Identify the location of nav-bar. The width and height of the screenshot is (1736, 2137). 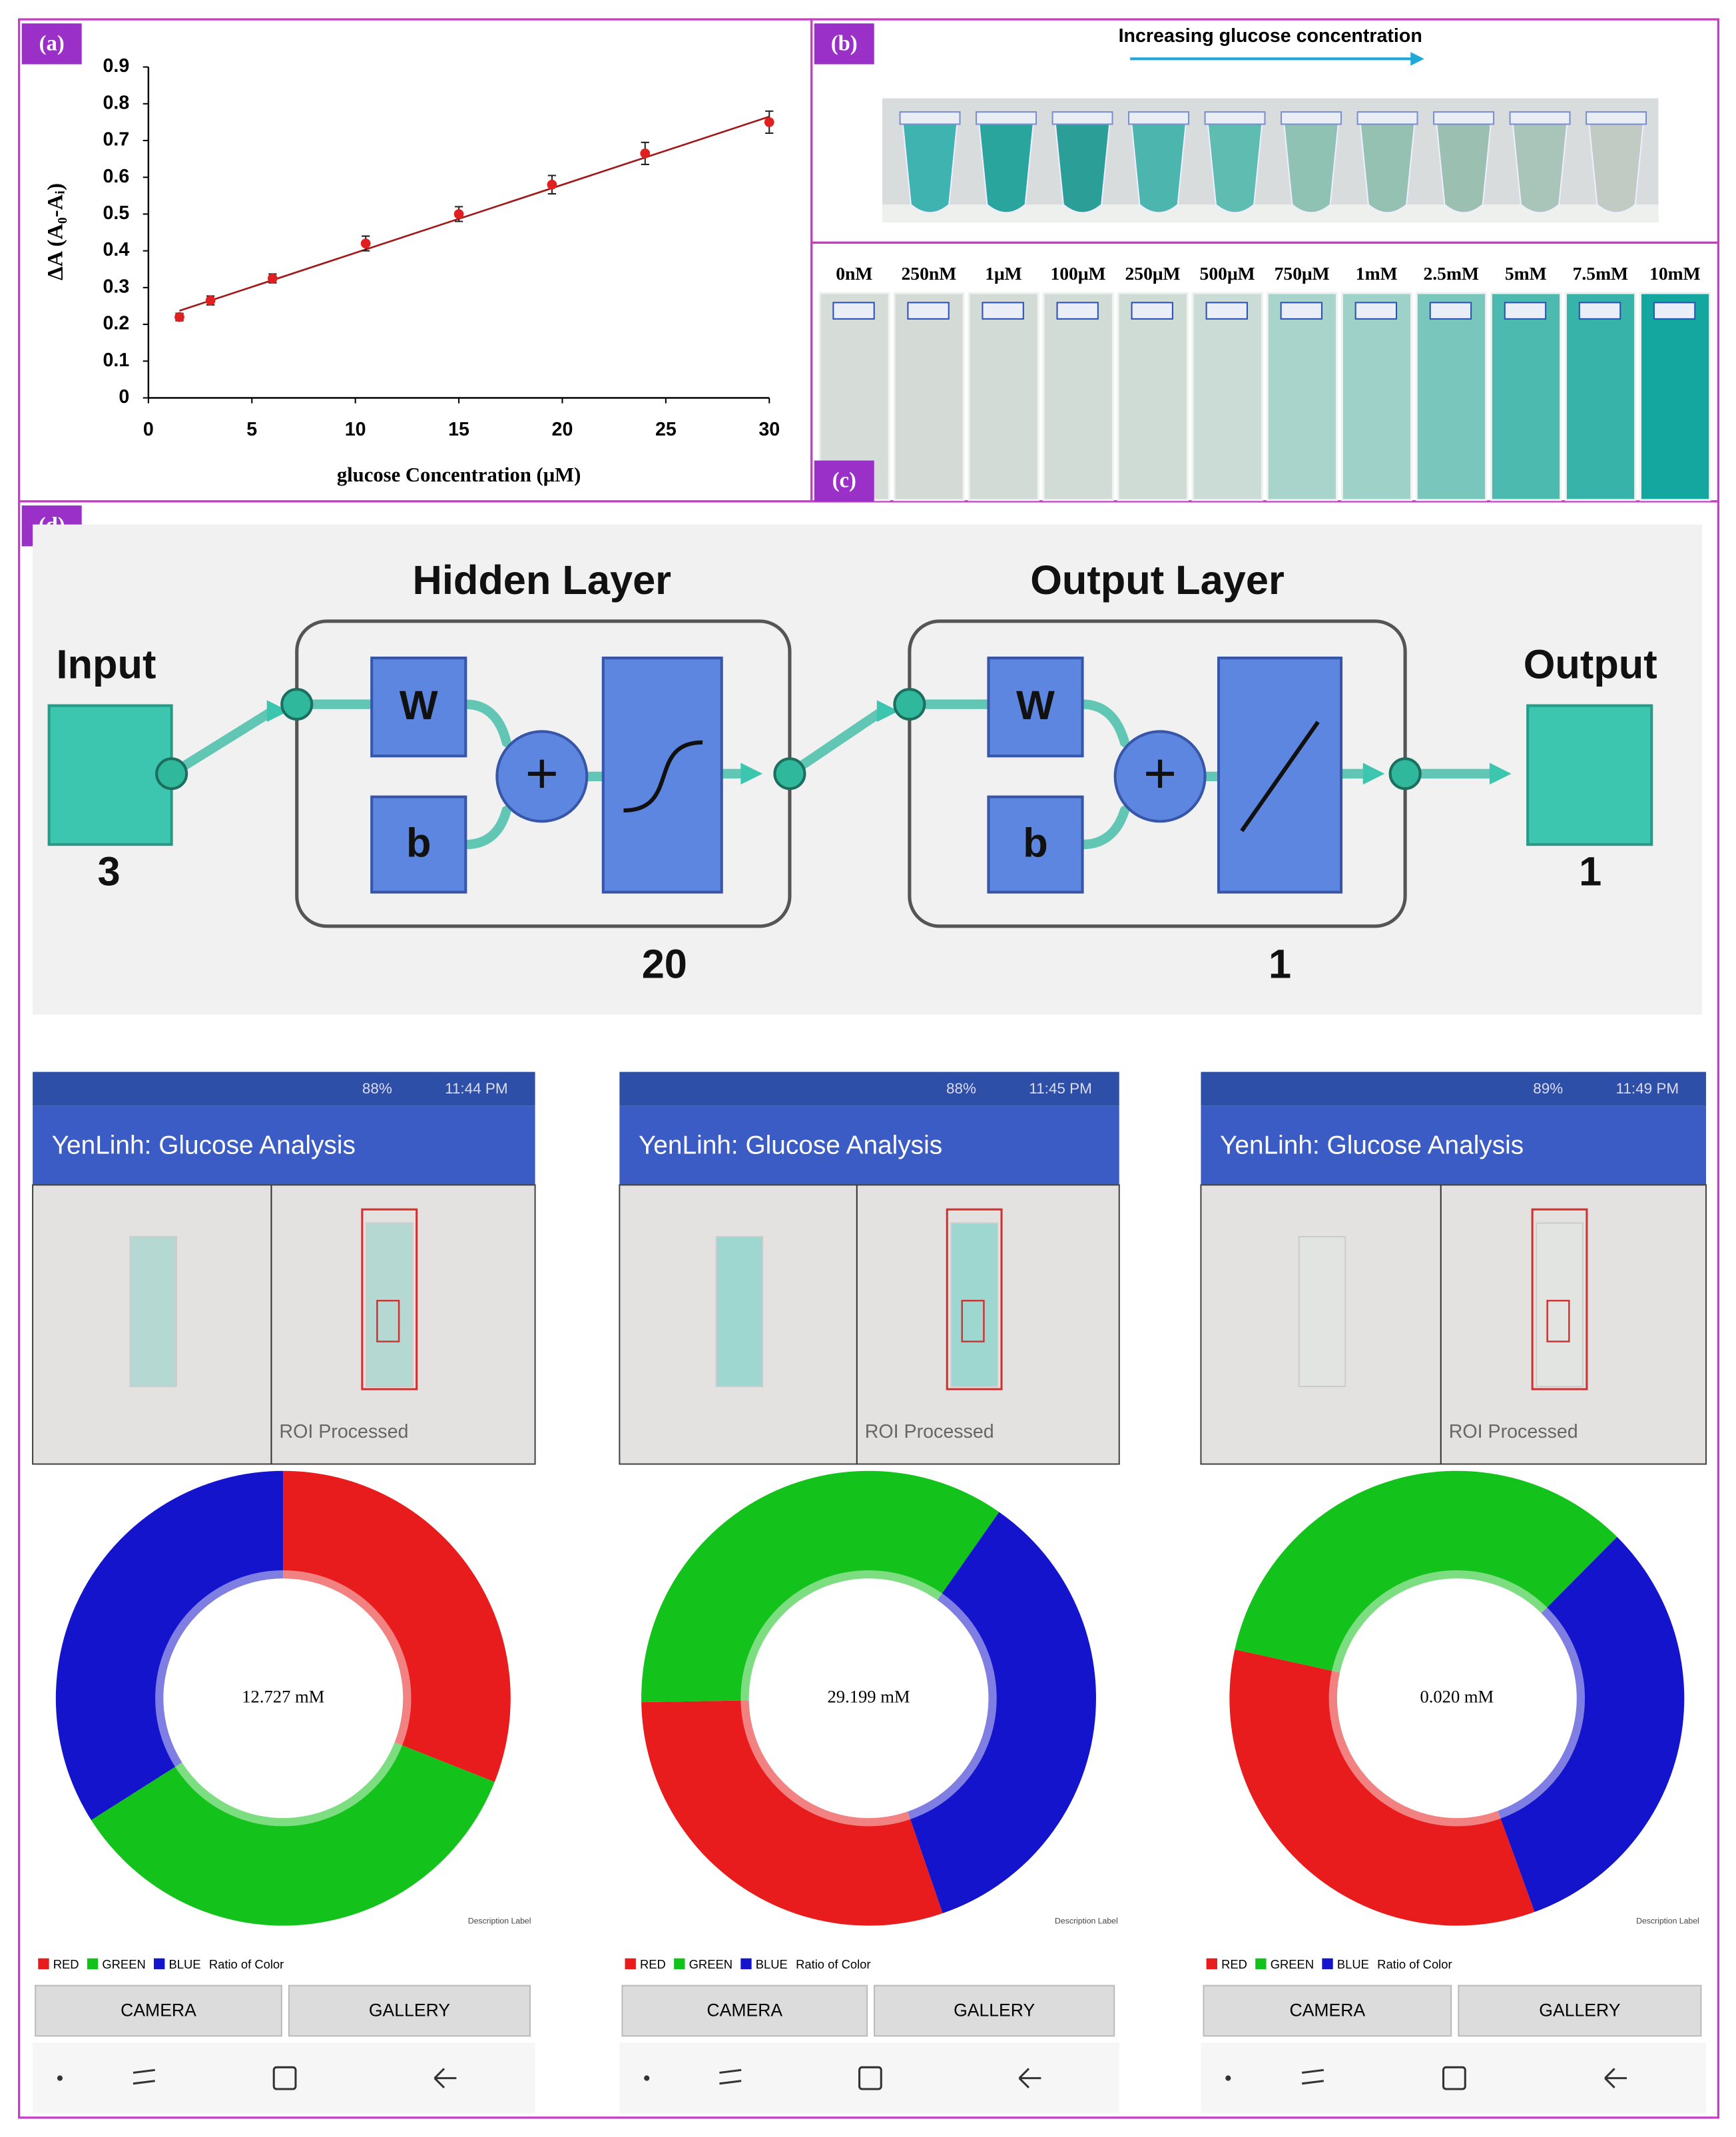
(1454, 2078).